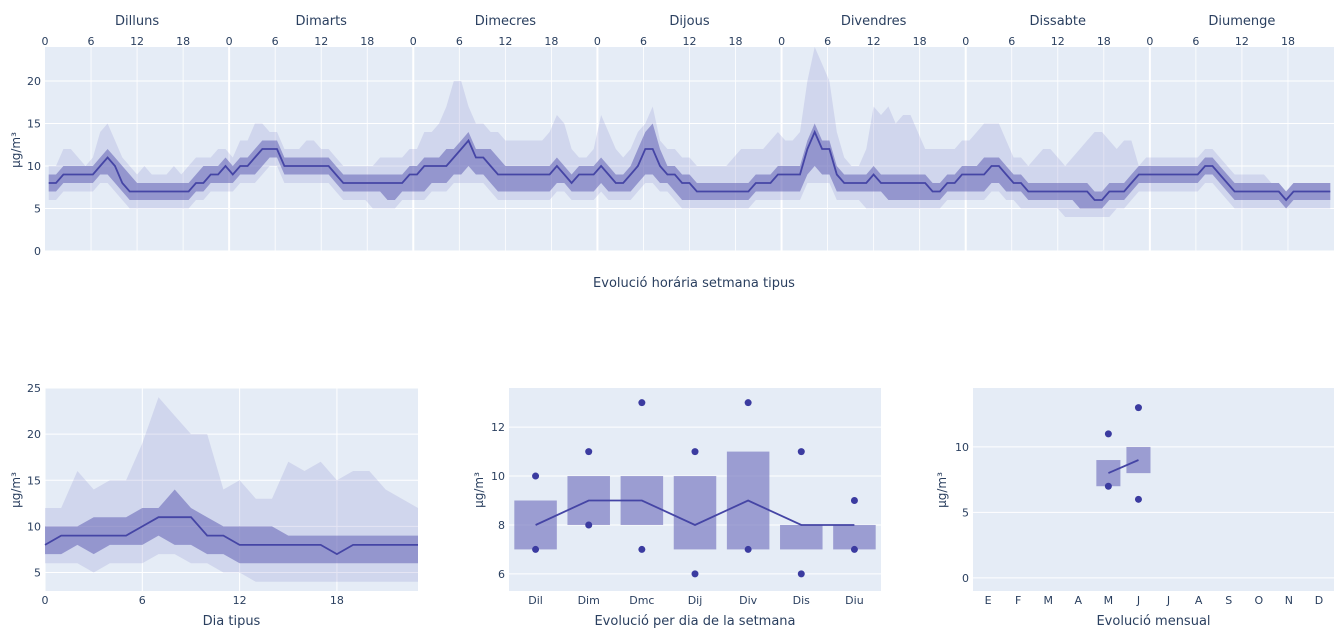 The height and width of the screenshot is (628, 1334). I want to click on weekday-y-tick: 10, so click(498, 476).